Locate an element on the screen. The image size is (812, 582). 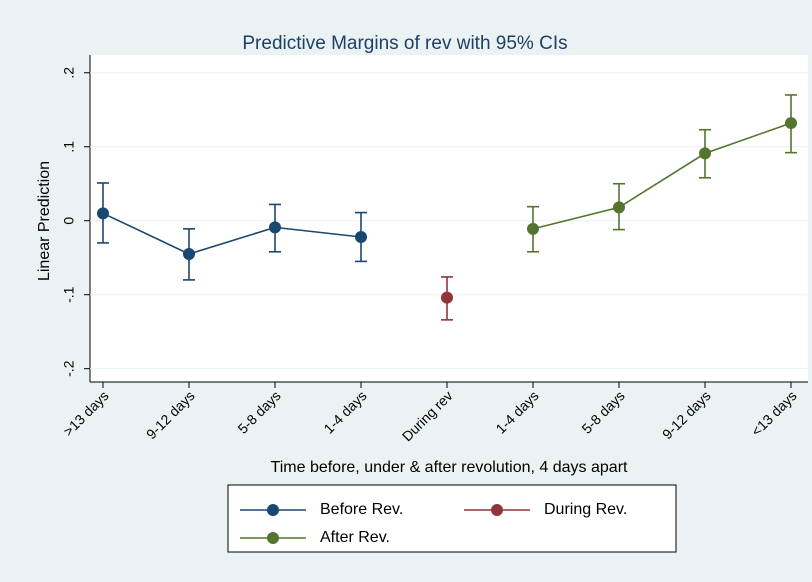
y-tick-label: -.1 is located at coordinates (69, 294).